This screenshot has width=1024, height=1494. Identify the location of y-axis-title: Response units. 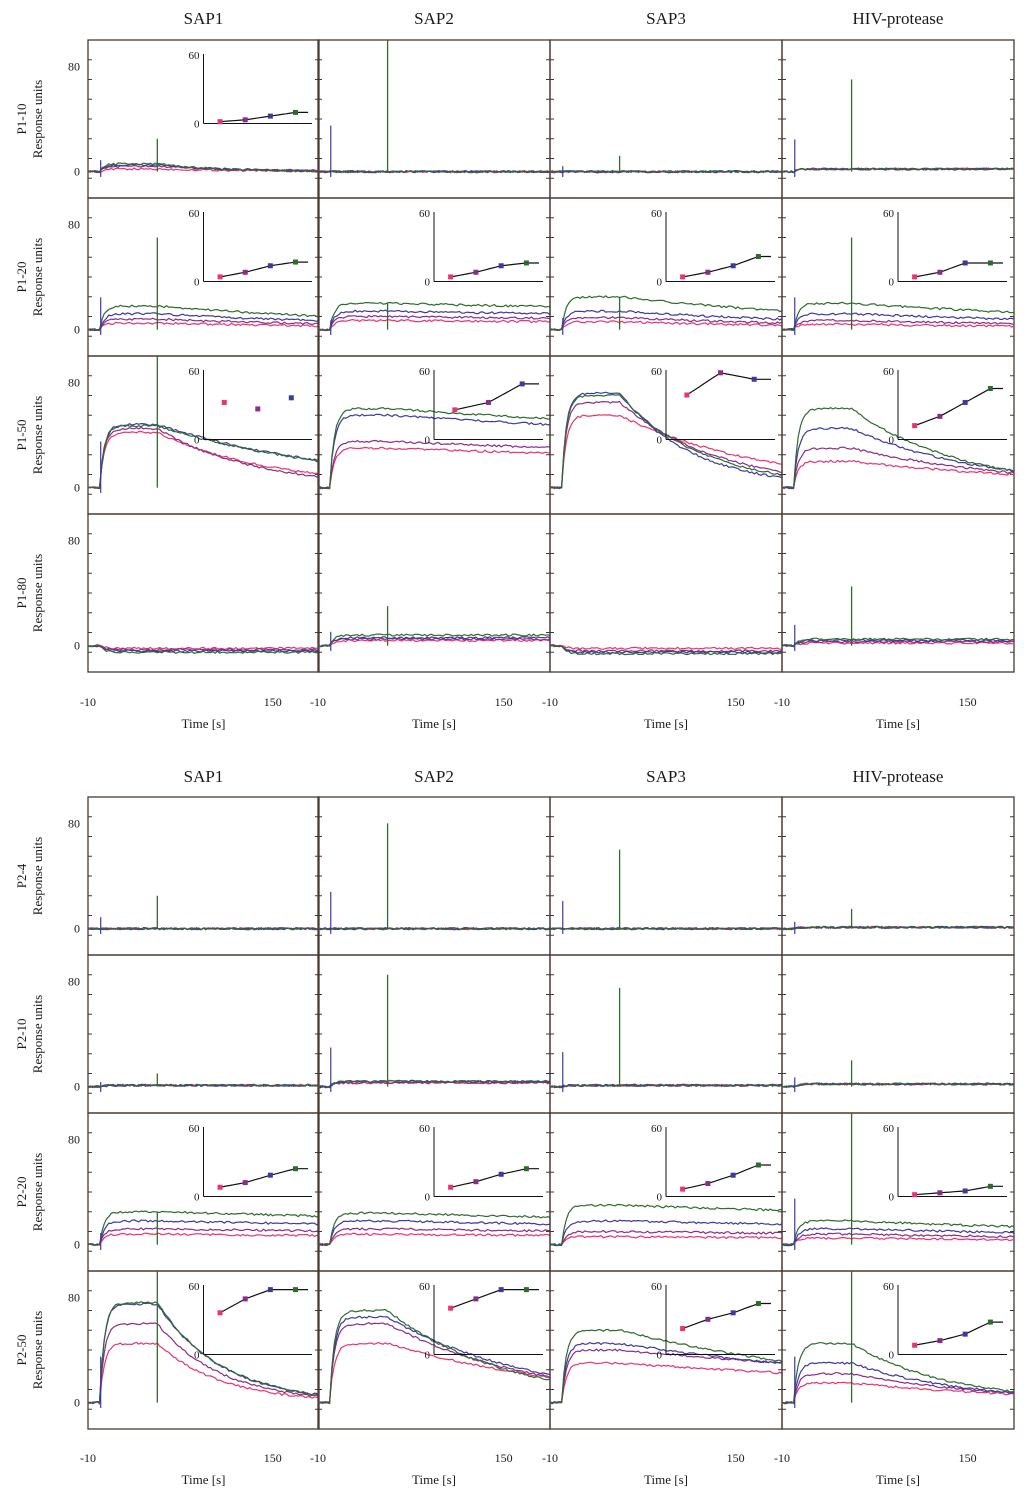
(37, 1192).